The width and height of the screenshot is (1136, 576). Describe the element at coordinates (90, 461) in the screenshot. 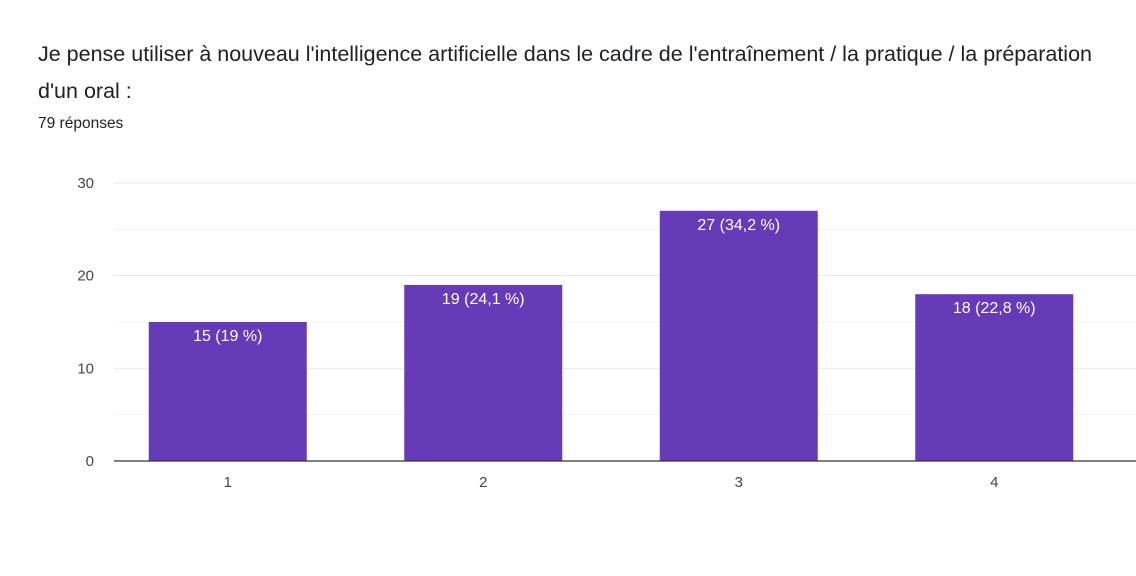

I see `y-tick-label: 0` at that location.